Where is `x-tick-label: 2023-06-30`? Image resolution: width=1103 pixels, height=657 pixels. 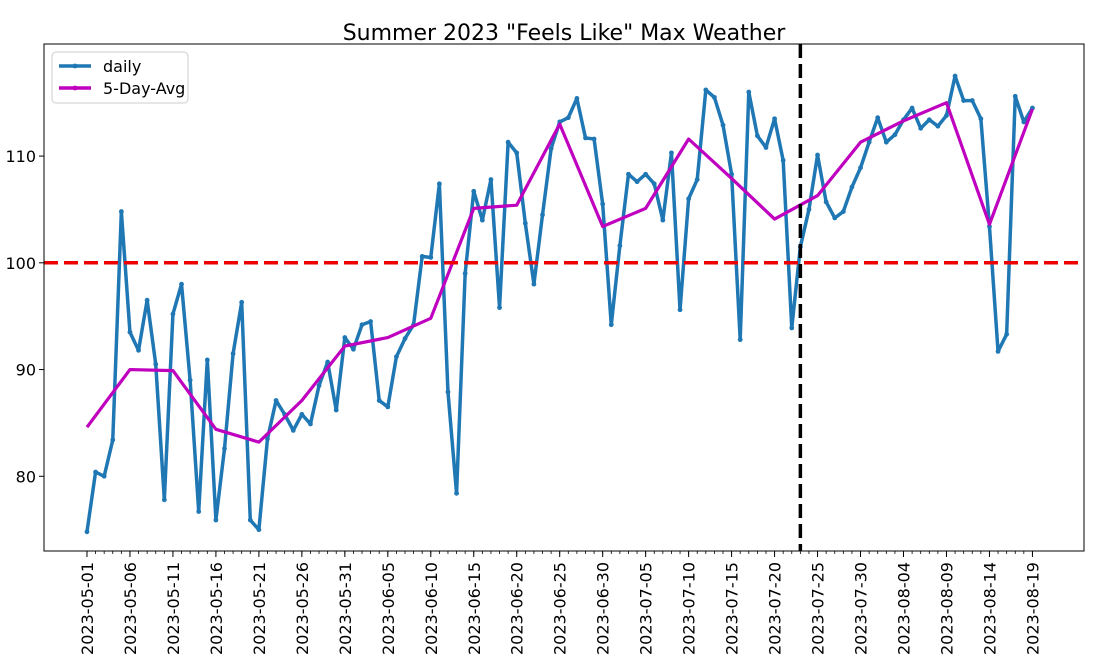
x-tick-label: 2023-06-30 is located at coordinates (603, 608).